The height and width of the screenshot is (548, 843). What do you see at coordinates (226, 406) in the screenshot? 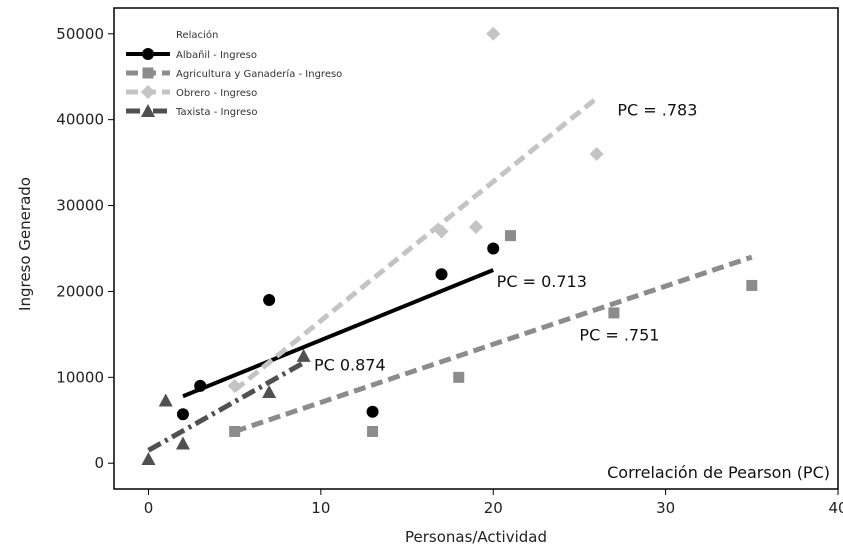
I see `fit-line-taxista` at bounding box center [226, 406].